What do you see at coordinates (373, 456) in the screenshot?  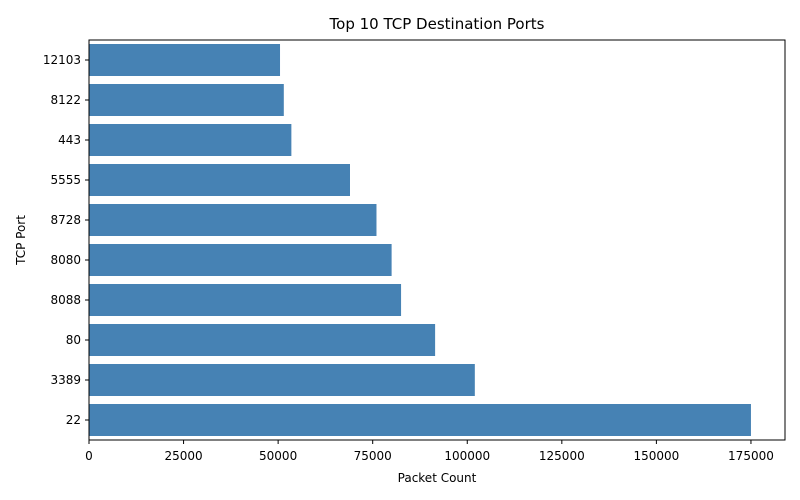 I see `x-tick-label: 75000` at bounding box center [373, 456].